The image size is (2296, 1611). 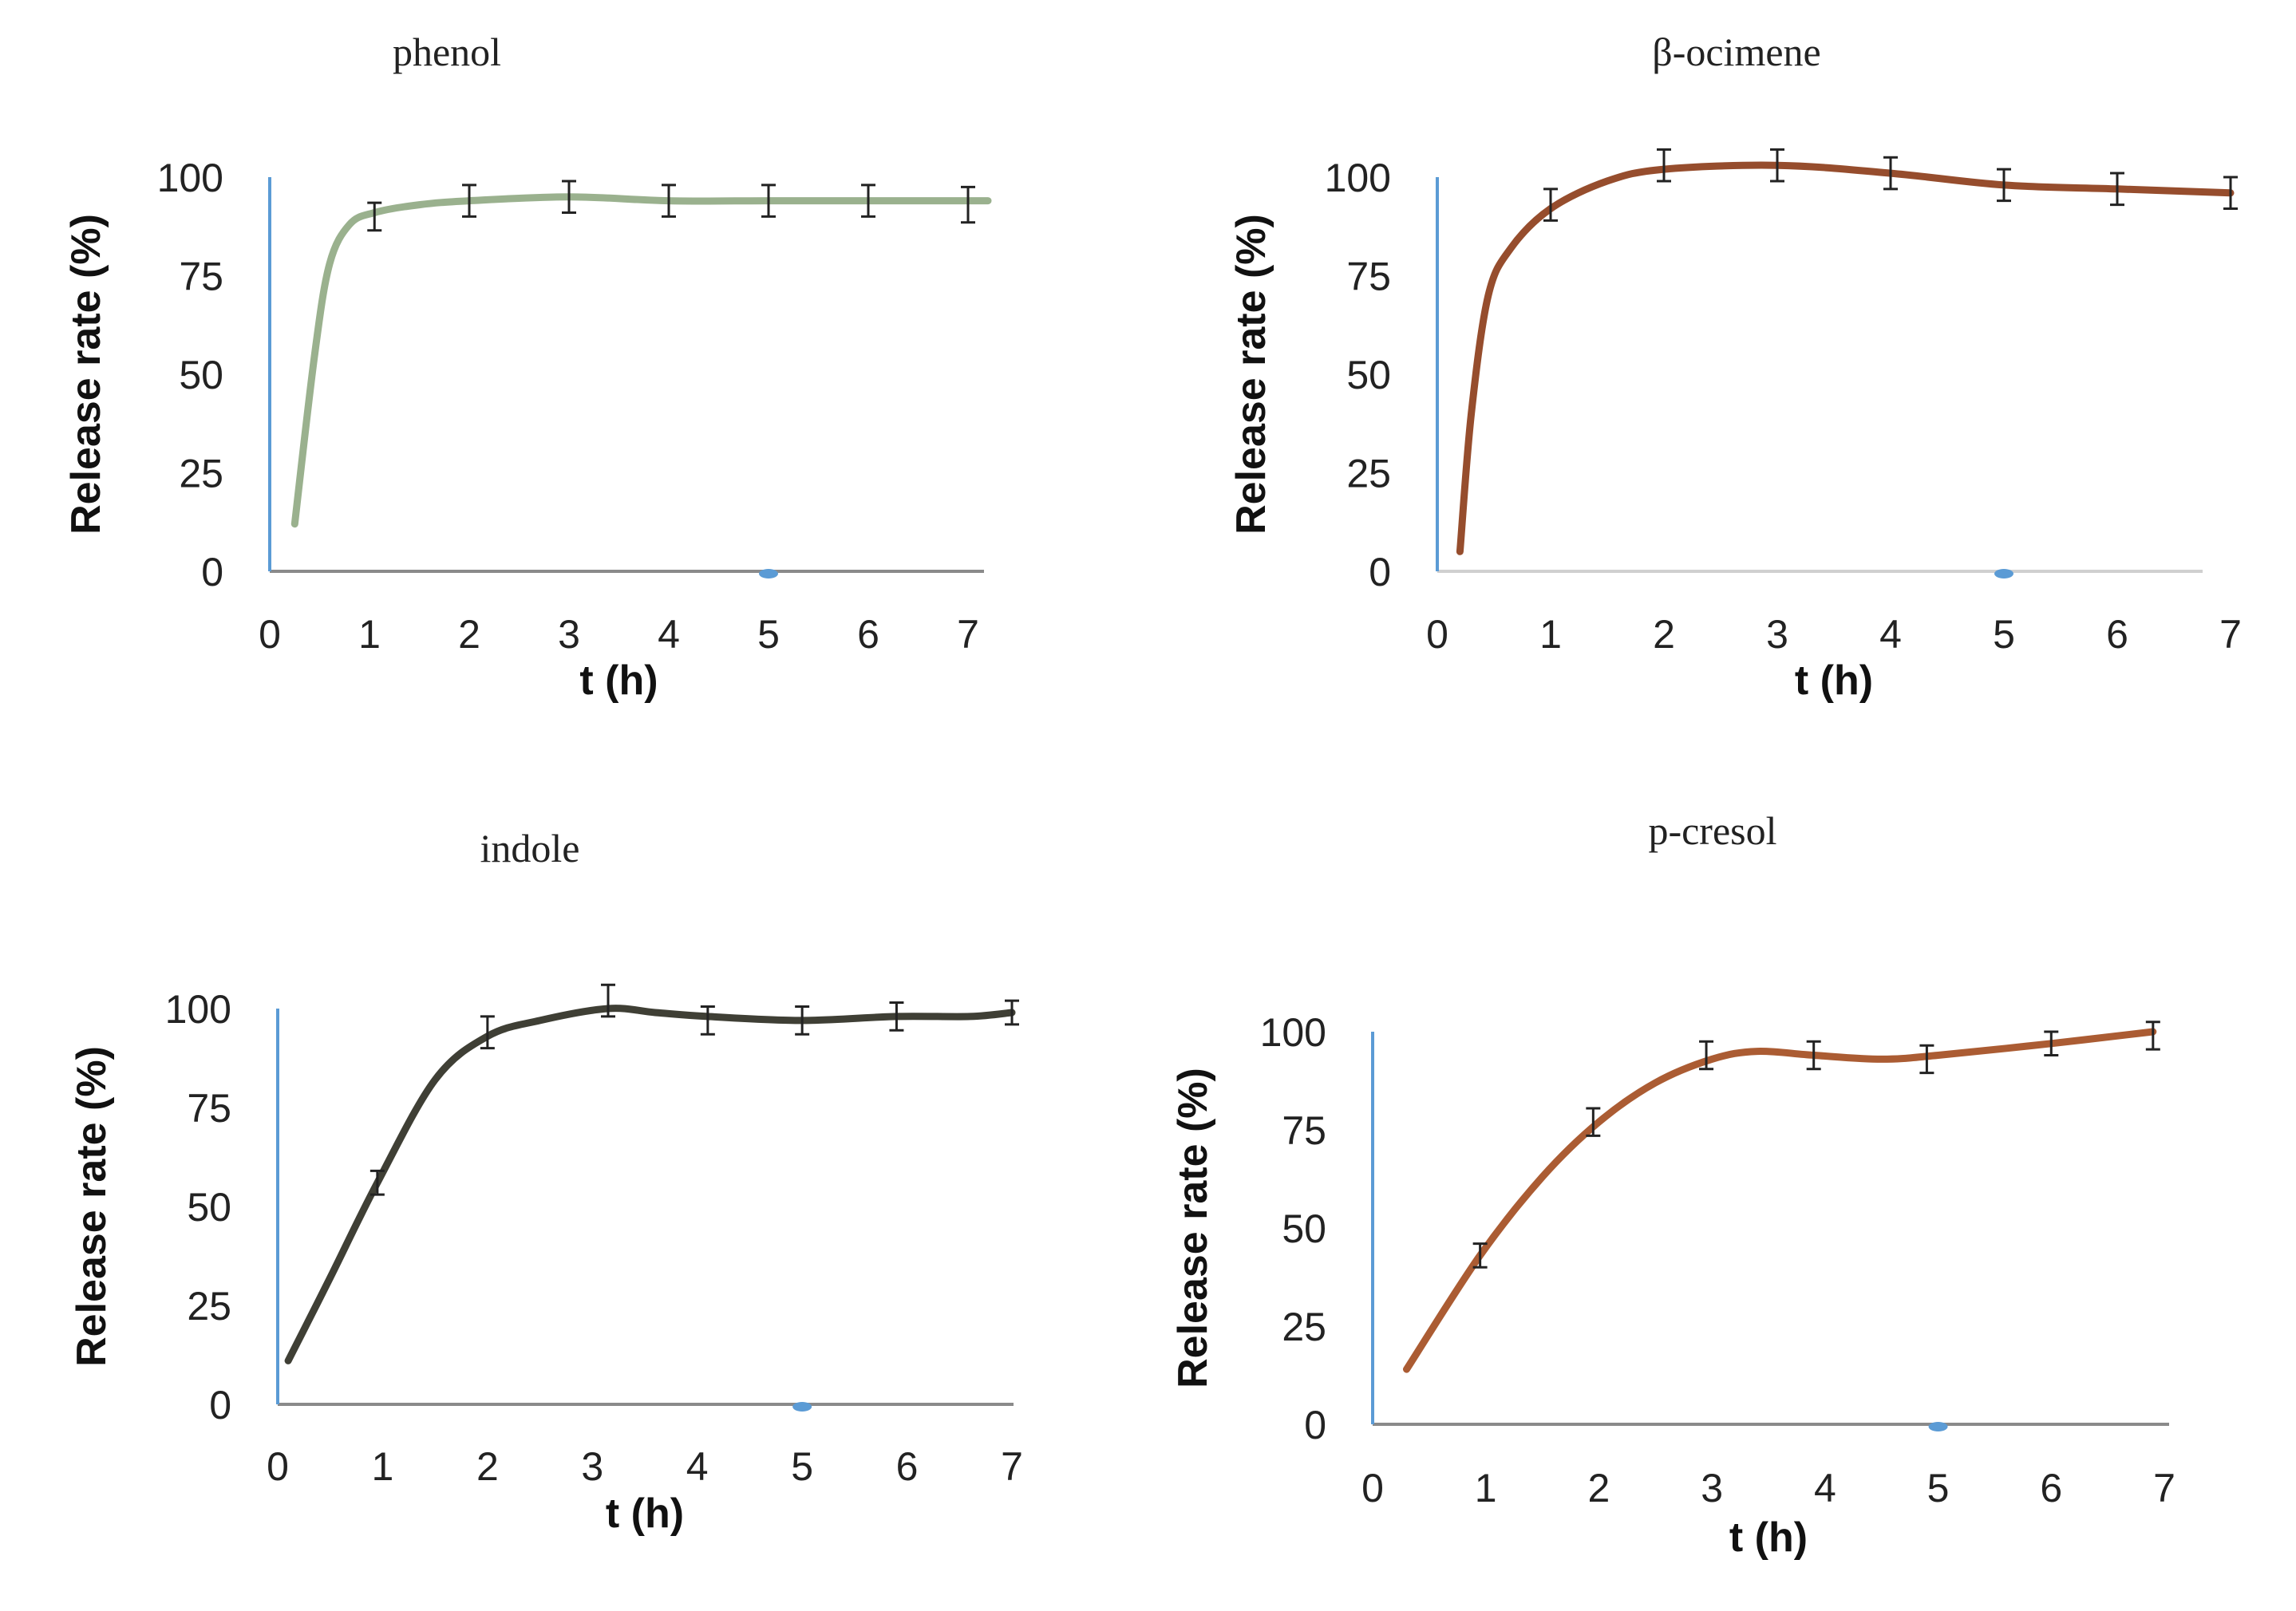 I want to click on chart-title: p-cresol, so click(x=1712, y=830).